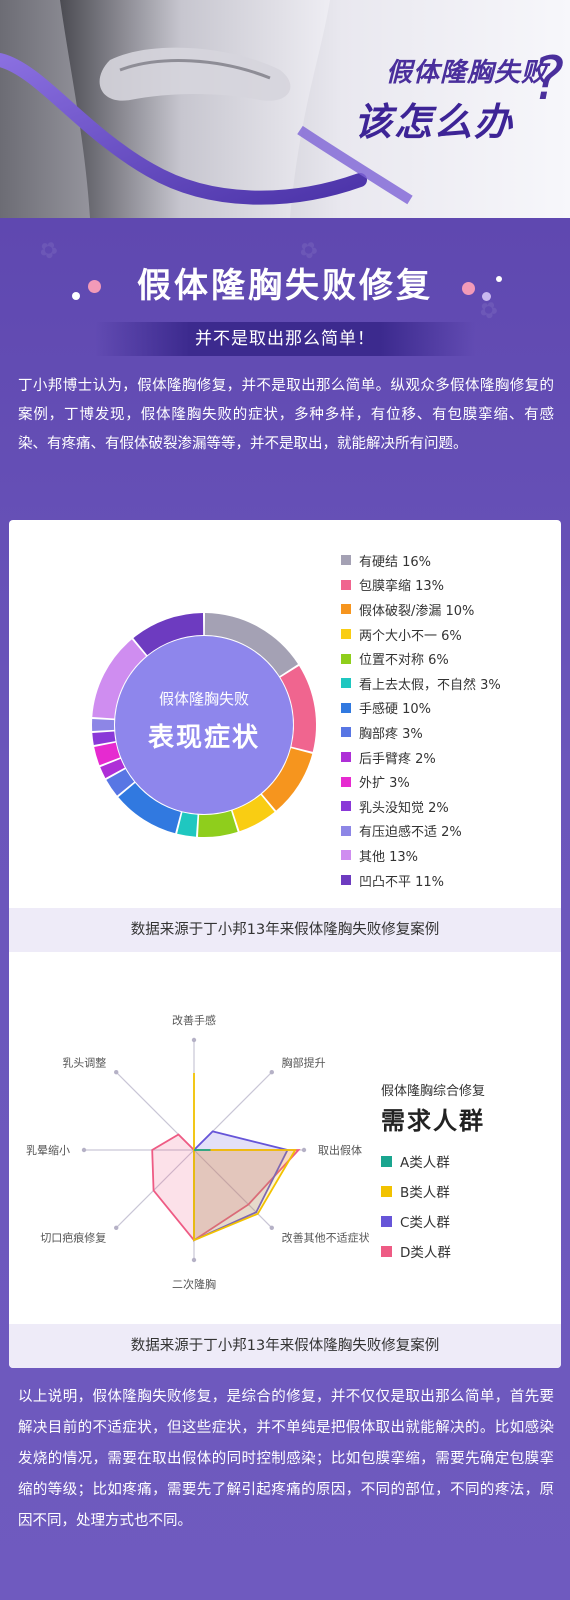 This screenshot has width=570, height=1600. I want to click on radar-card-footer: 数据来源于丁小邦13年来假体隆胸失败修复案例, so click(285, 1346).